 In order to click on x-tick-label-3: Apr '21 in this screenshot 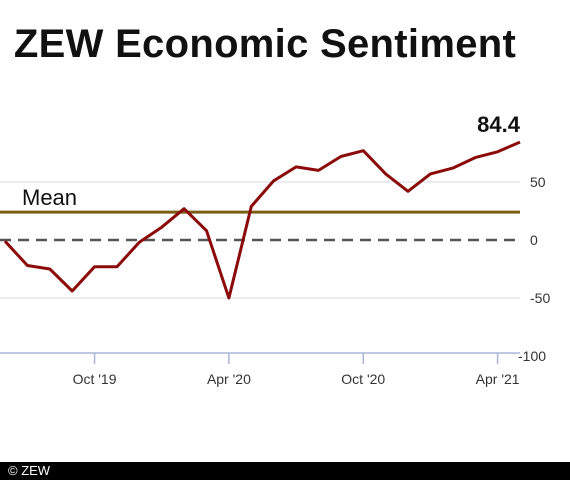, I will do `click(498, 379)`.